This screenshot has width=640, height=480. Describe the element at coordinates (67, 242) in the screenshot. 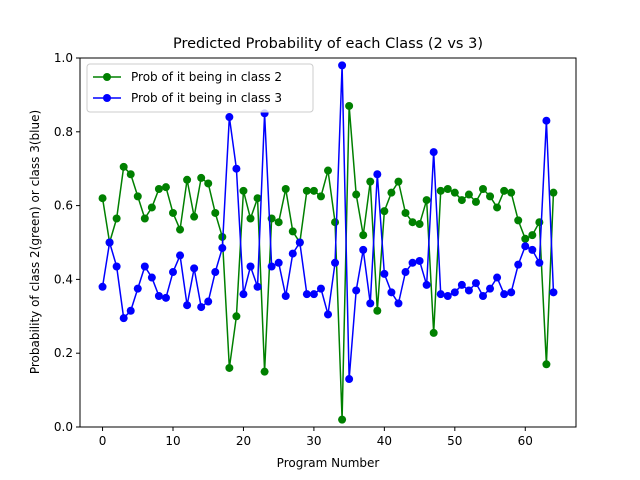

I see `y-axis: 0.0 0.2 0.4 0.6 0.8 1.0` at that location.